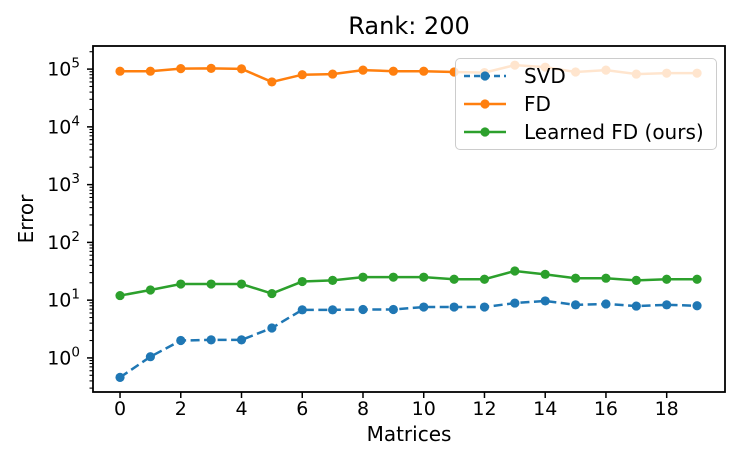  I want to click on svg-text: 12, so click(484, 409).